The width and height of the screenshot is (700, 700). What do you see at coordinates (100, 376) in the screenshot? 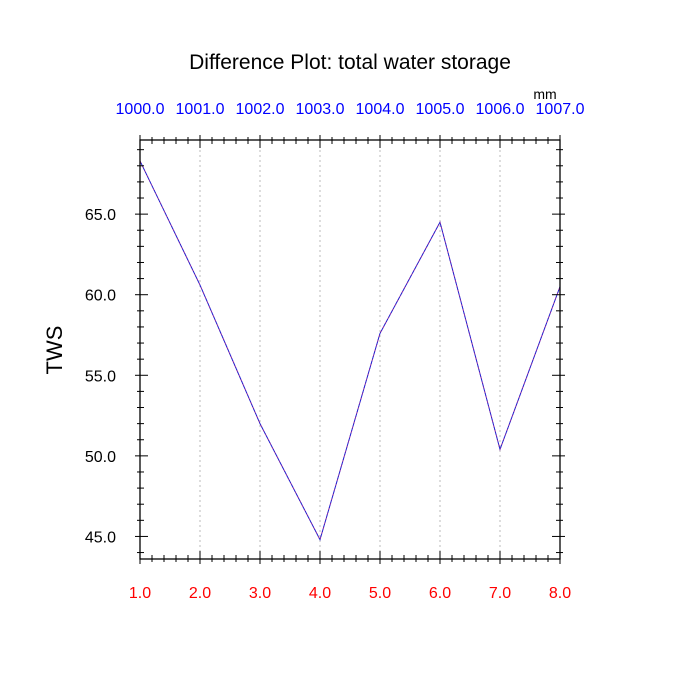
I see `y-tick-label: 55.0` at bounding box center [100, 376].